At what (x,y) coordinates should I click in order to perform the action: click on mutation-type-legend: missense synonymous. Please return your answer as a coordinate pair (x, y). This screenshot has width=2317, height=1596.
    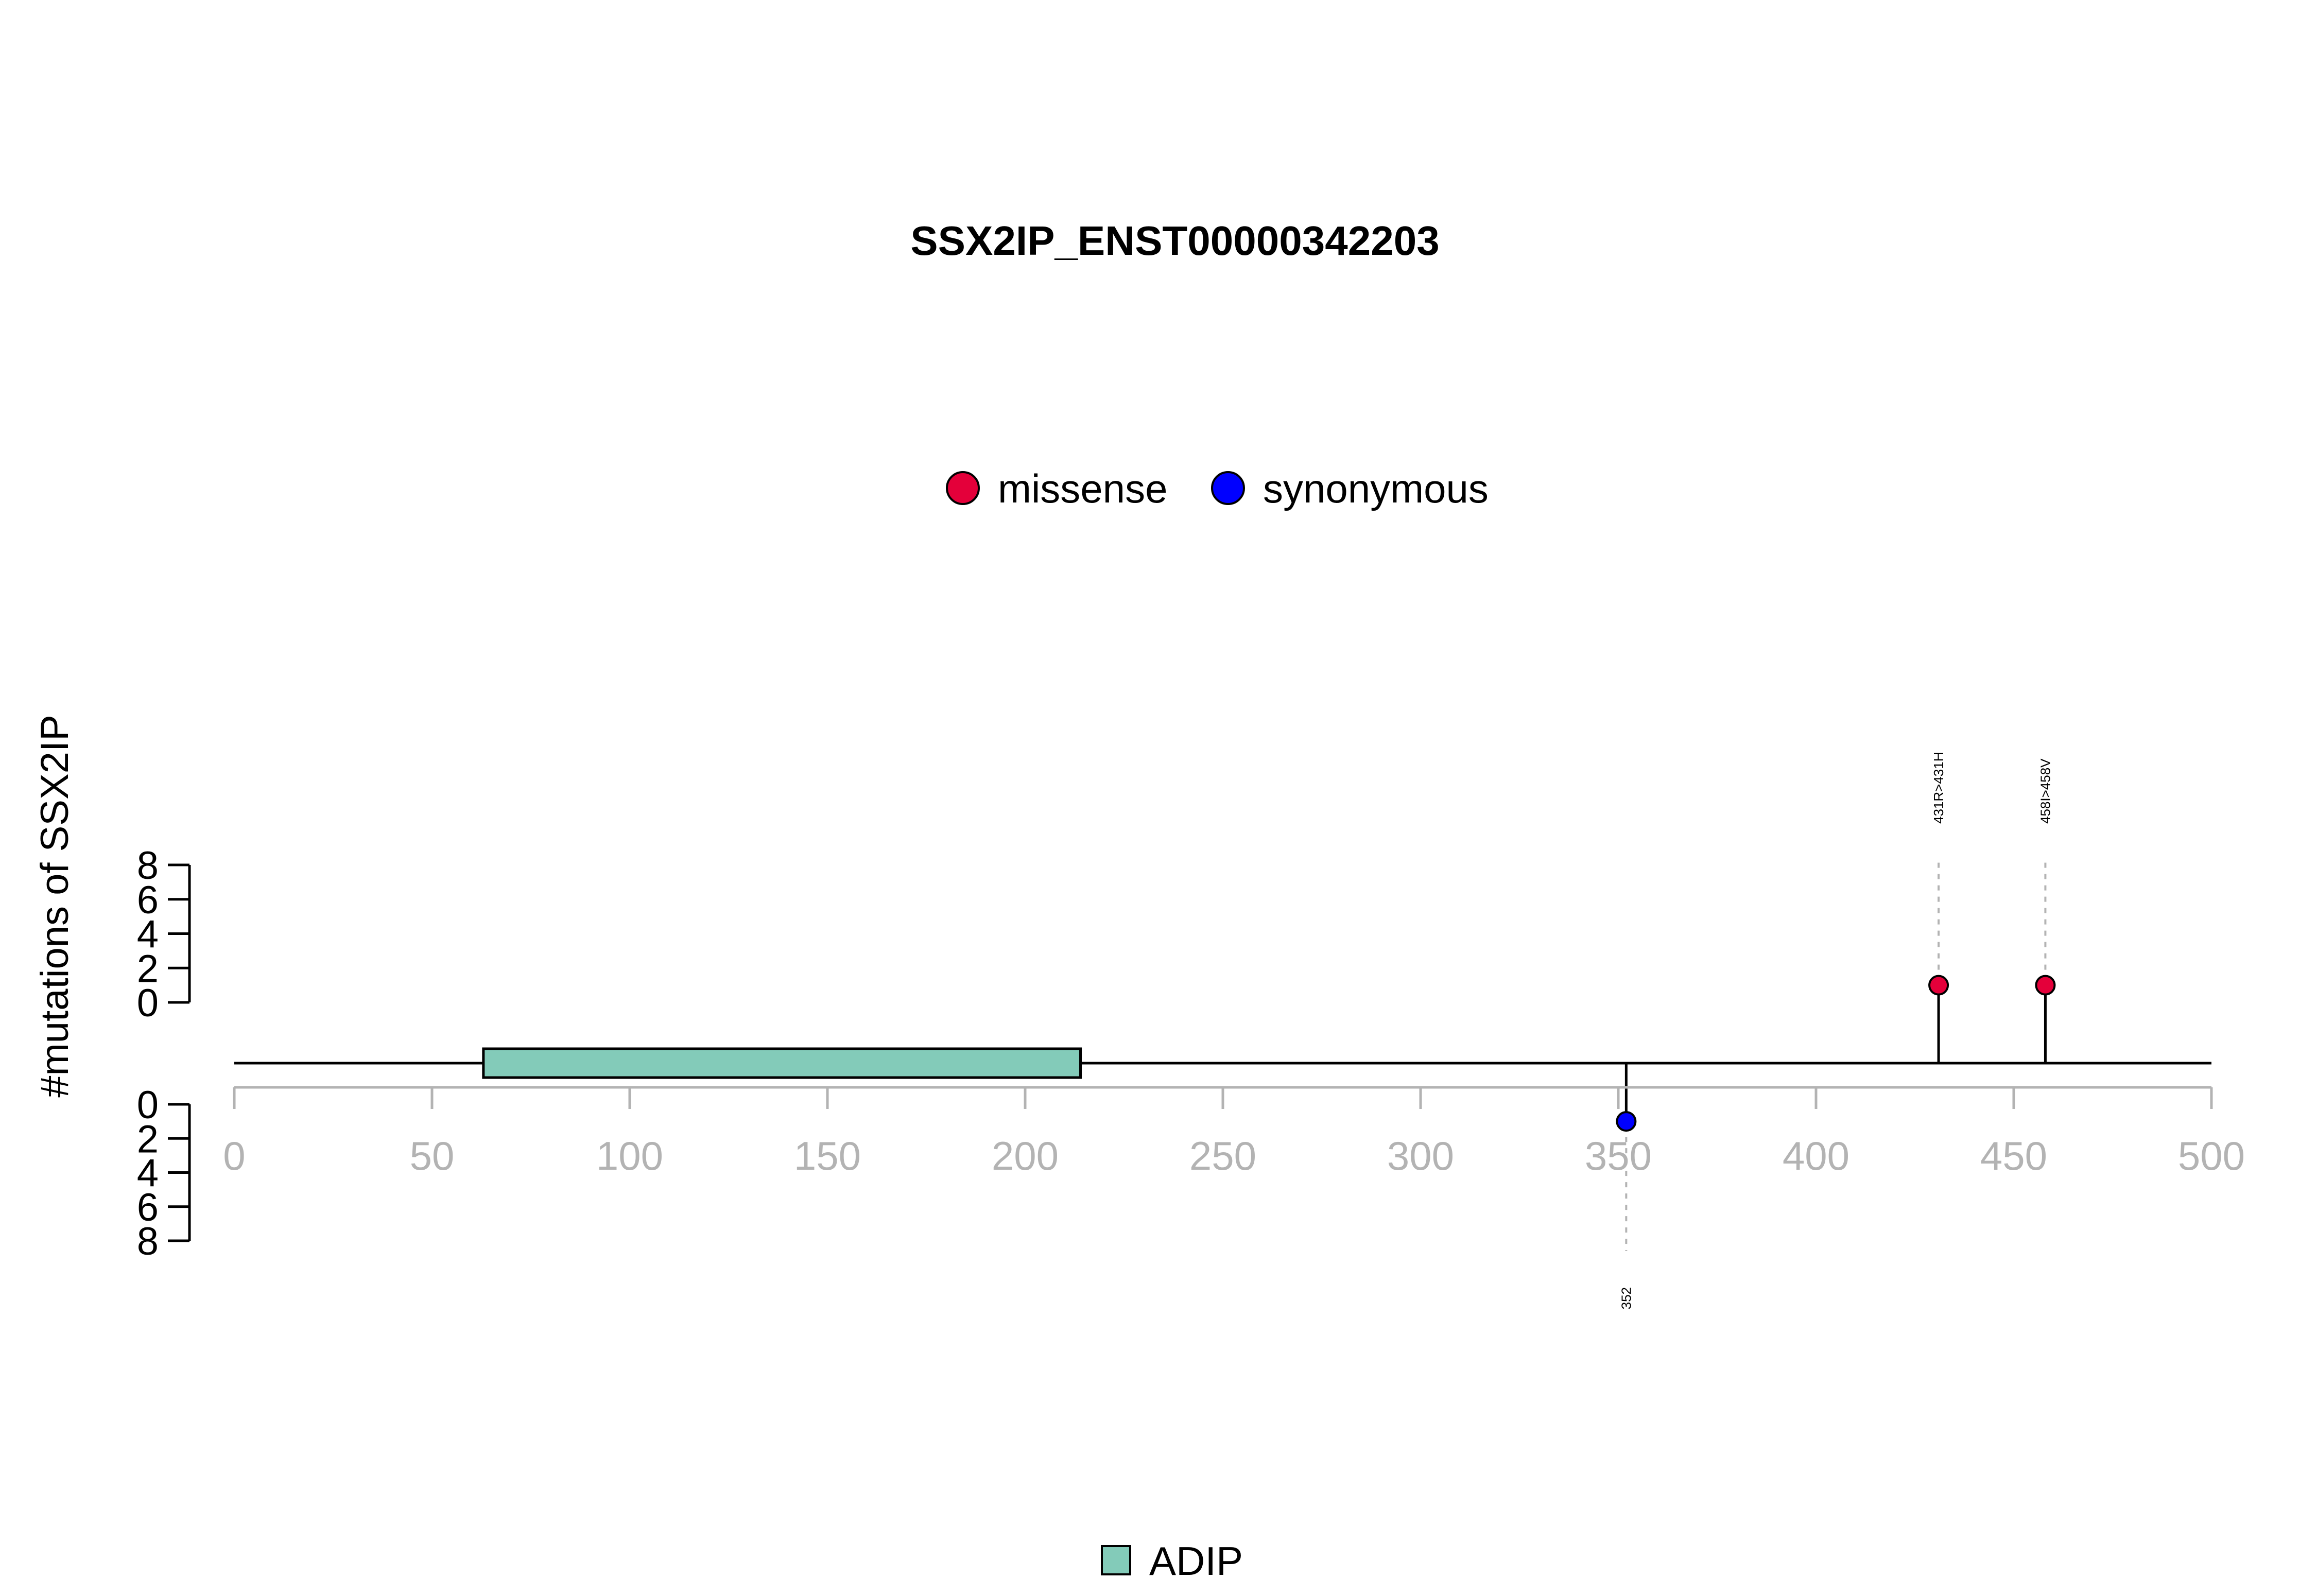
    Looking at the image, I should click on (1217, 488).